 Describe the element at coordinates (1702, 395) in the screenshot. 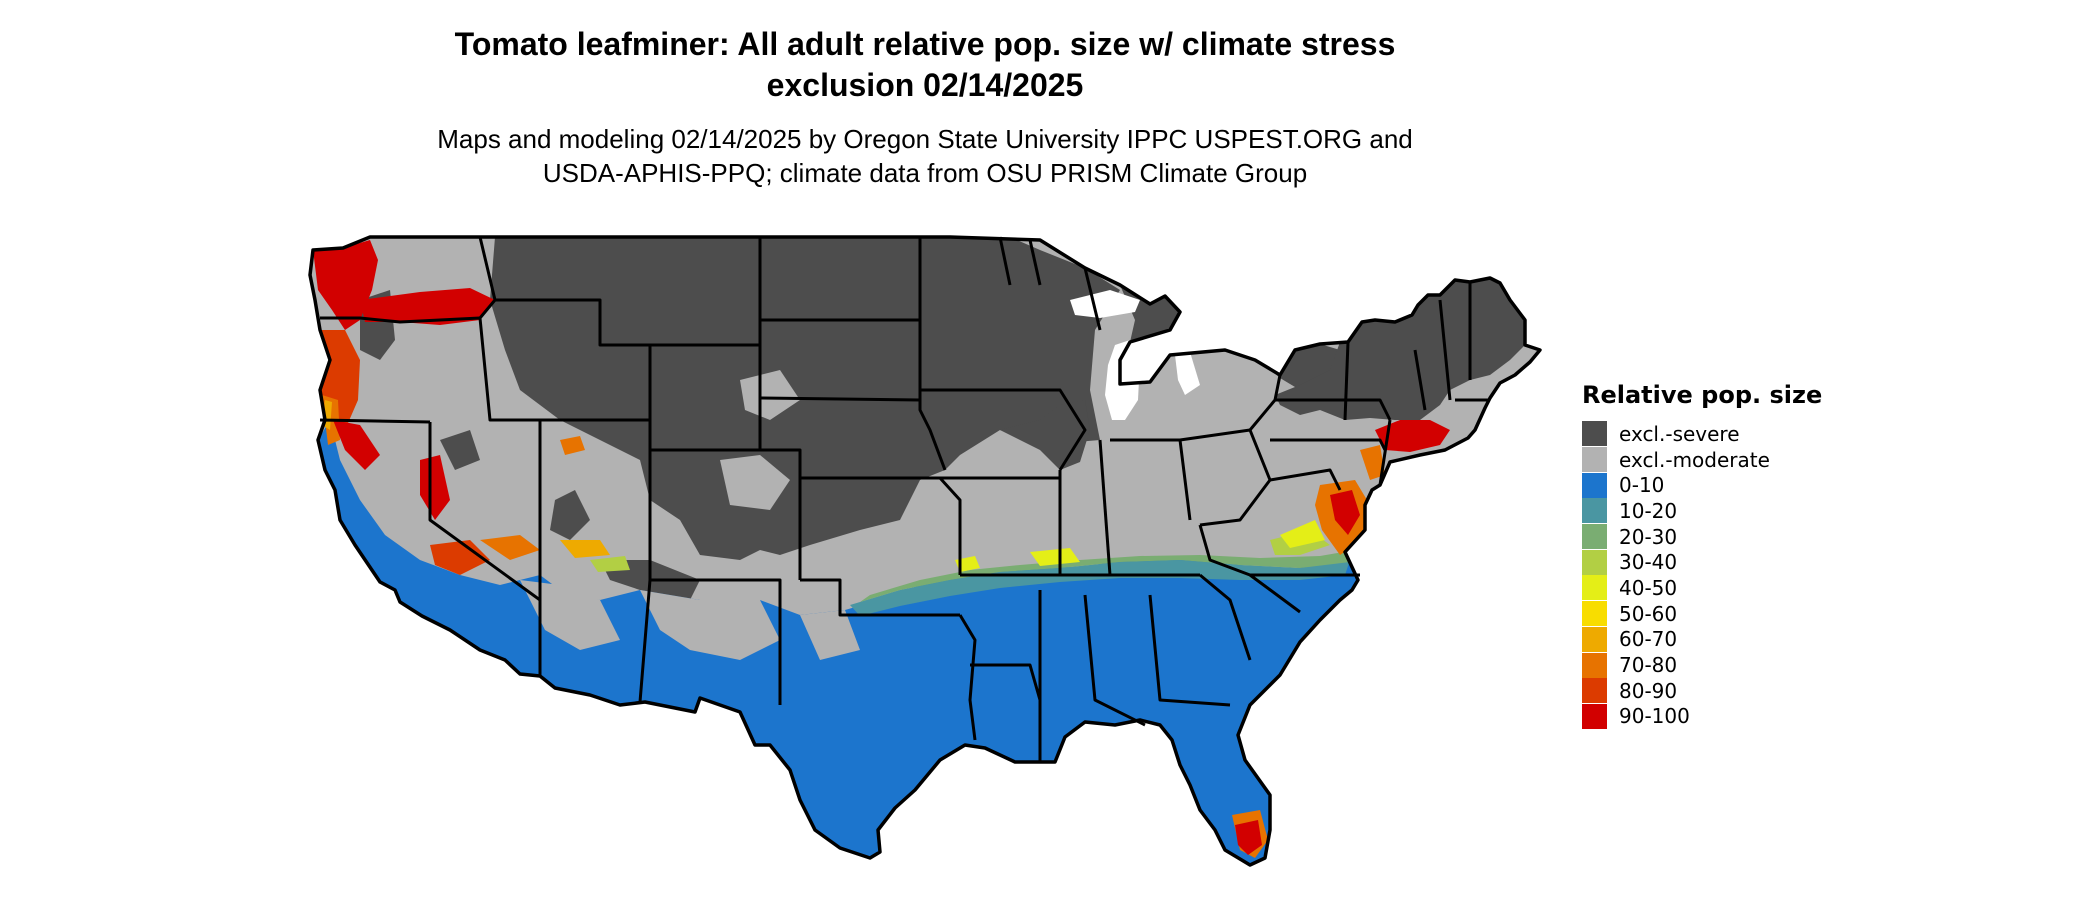

I see `legend-title: Relative pop. size` at that location.